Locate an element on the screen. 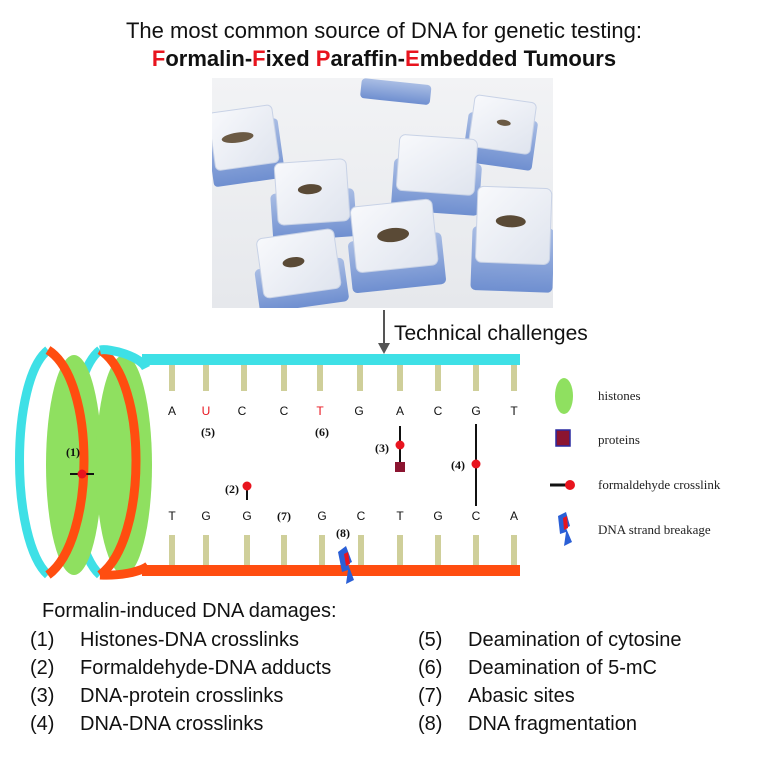 This screenshot has width=768, height=768. damage-item: (4) DNA-DNA crosslinks is located at coordinates (180, 724).